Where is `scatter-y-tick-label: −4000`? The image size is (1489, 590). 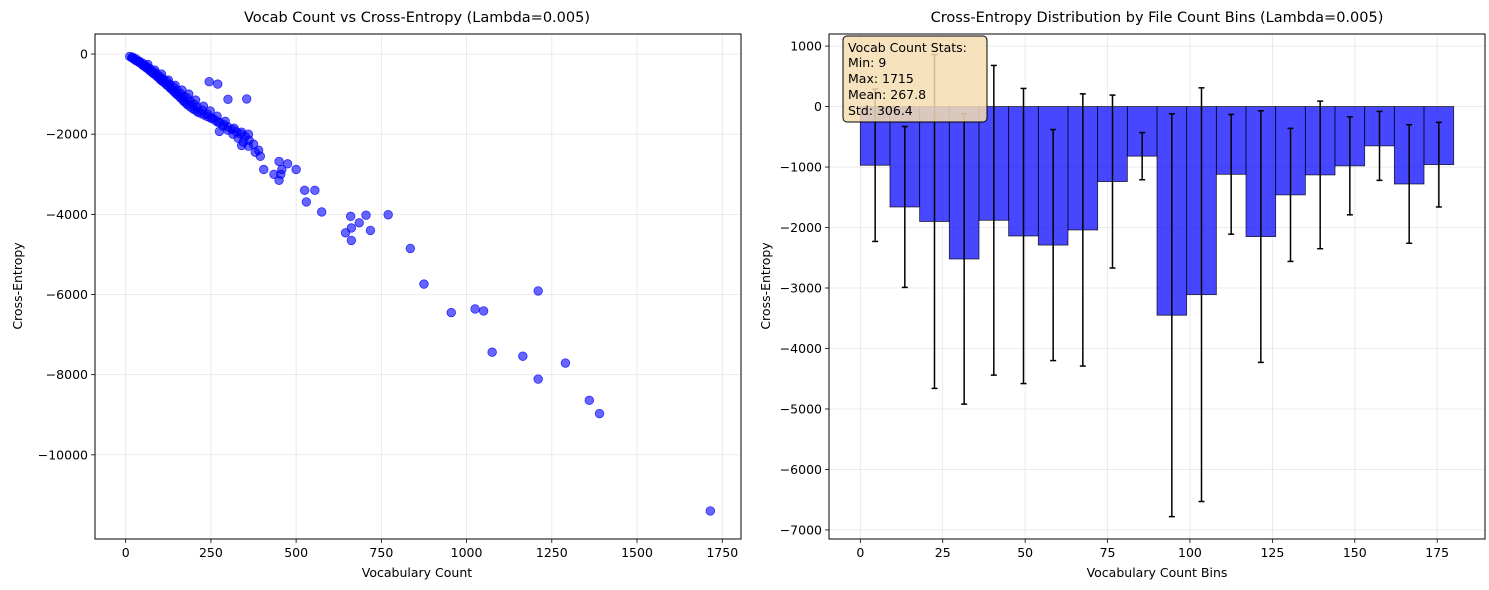
scatter-y-tick-label: −4000 is located at coordinates (67, 214).